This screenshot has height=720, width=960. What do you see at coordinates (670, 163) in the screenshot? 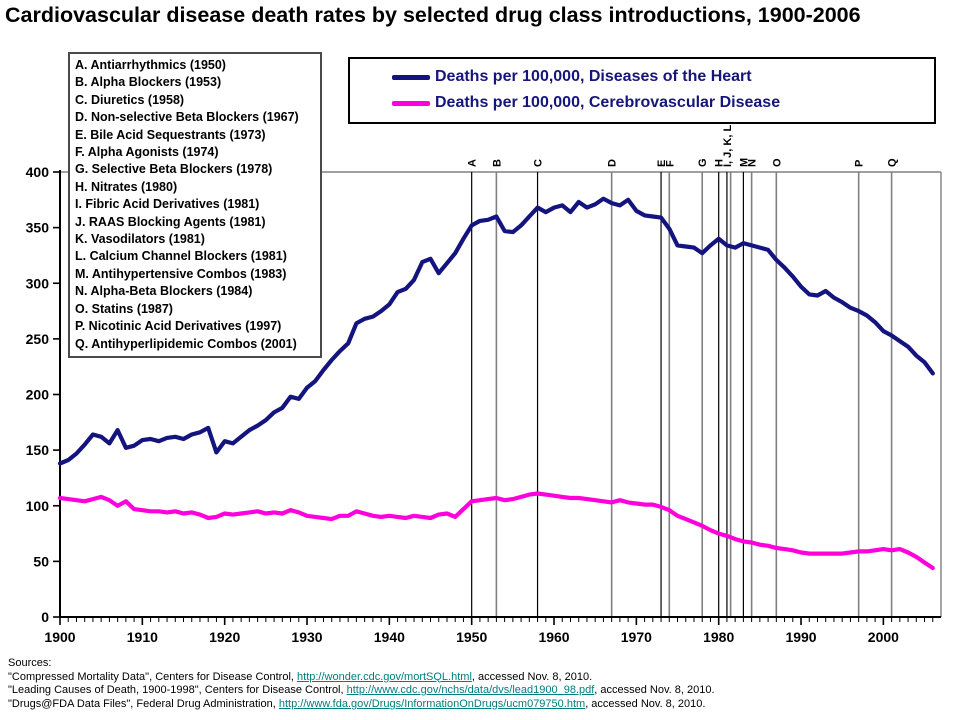
I see `drug-intro-letter: F` at bounding box center [670, 163].